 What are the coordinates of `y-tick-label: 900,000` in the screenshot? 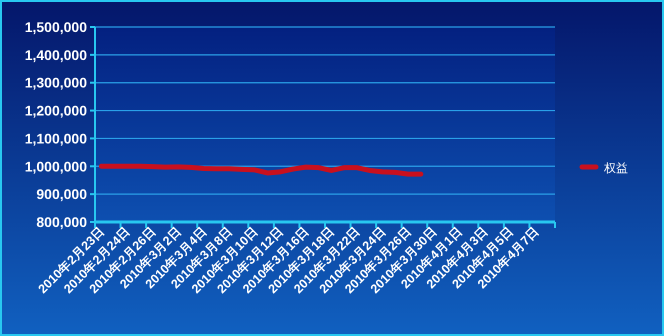 It's located at (62, 194).